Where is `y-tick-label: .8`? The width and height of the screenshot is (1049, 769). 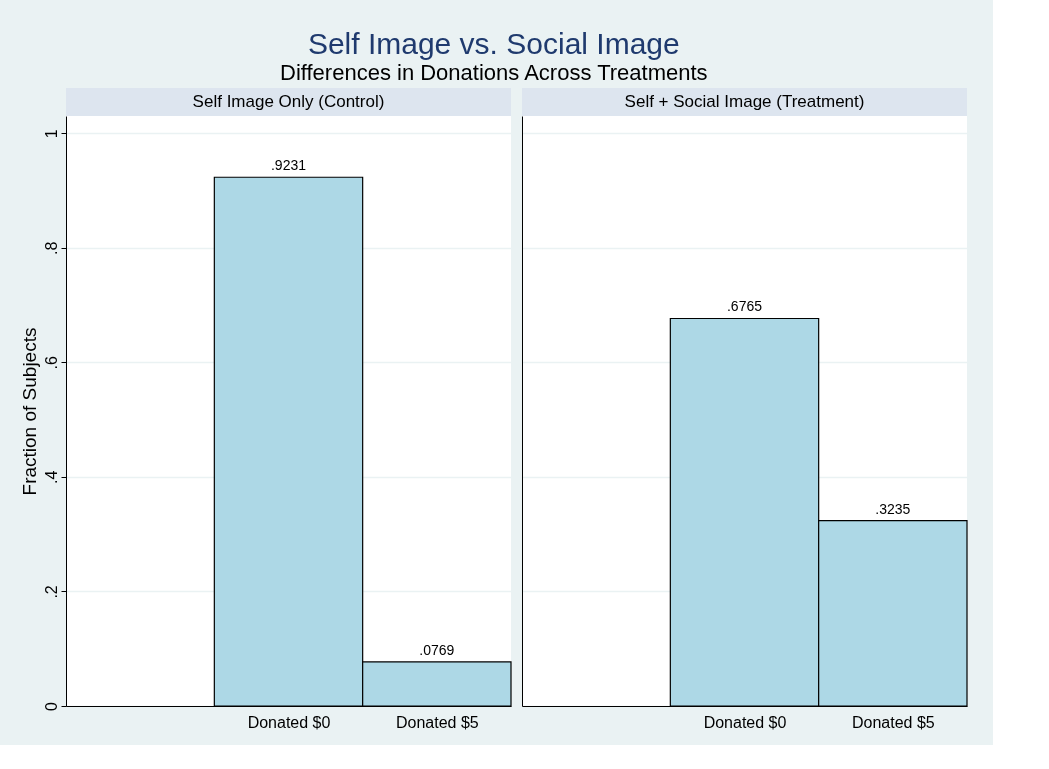 y-tick-label: .8 is located at coordinates (51, 248).